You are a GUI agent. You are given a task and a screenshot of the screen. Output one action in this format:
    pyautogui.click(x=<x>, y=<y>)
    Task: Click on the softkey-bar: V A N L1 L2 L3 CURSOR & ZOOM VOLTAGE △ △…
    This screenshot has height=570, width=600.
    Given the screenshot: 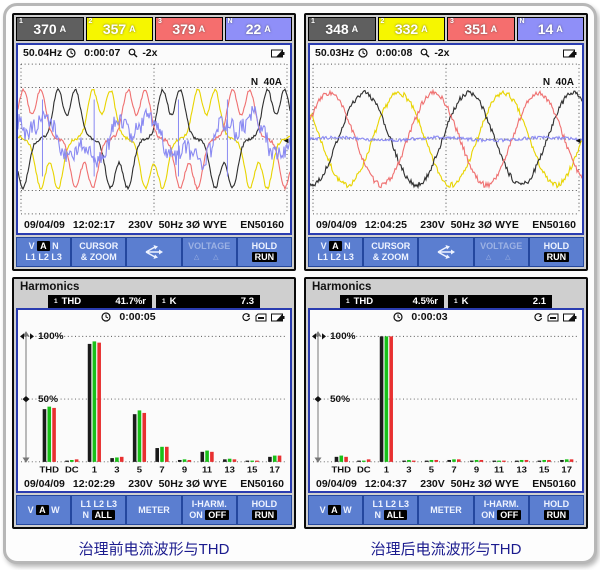 What is the action you would take?
    pyautogui.click(x=154, y=252)
    